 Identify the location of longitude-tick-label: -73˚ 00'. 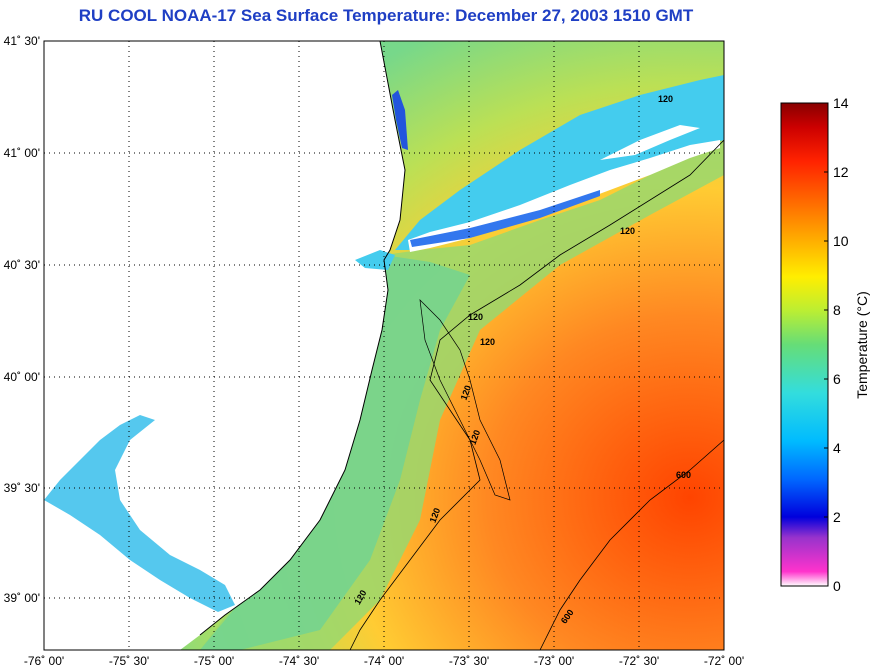
(554, 661).